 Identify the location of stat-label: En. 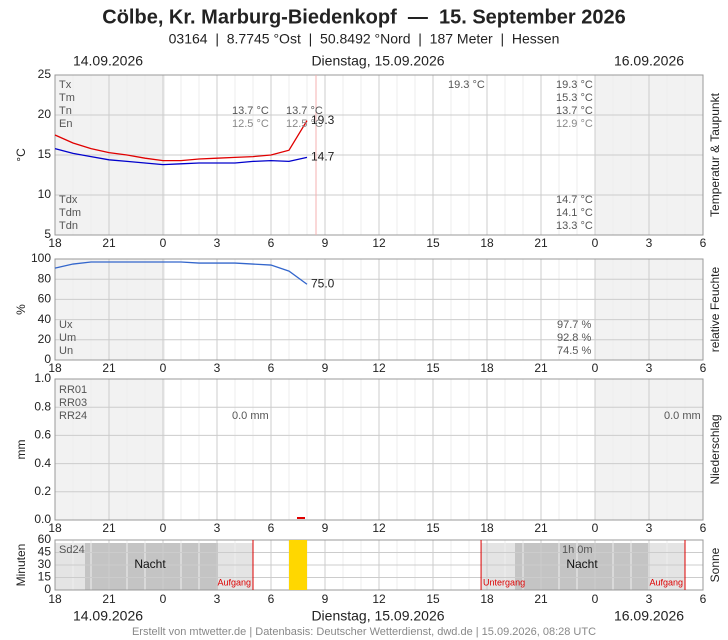
(65, 124).